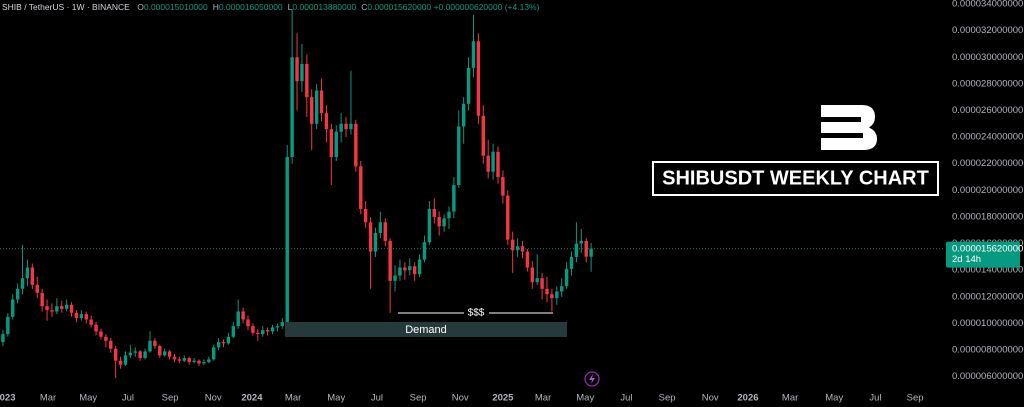 This screenshot has height=407, width=1024. I want to click on x-tick-label: 2025, so click(503, 398).